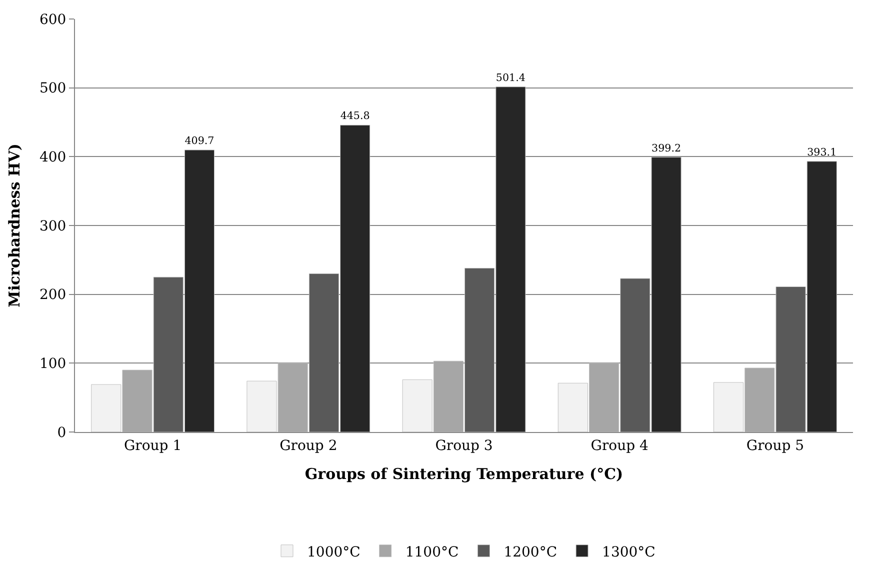 The image size is (873, 579). What do you see at coordinates (629, 552) in the screenshot?
I see `legend-label: 1300°C` at bounding box center [629, 552].